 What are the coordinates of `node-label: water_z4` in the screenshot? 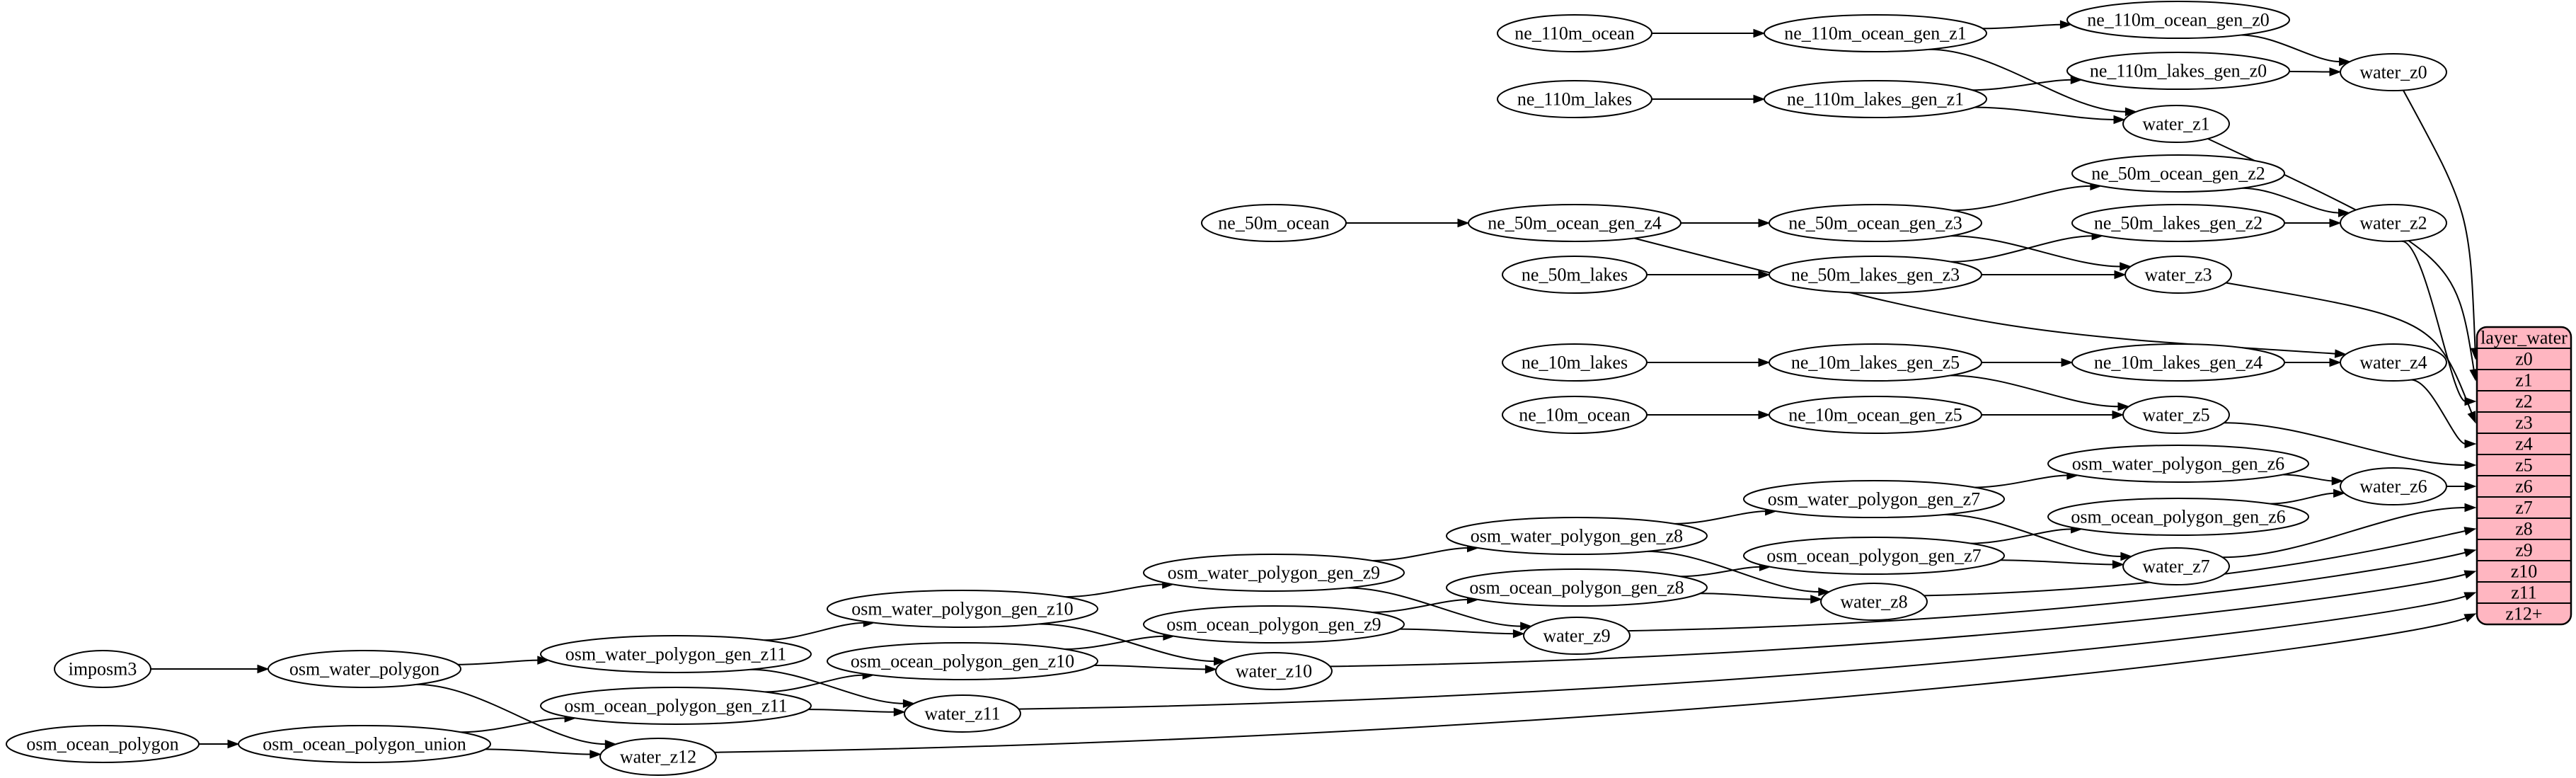 It's located at (2393, 363).